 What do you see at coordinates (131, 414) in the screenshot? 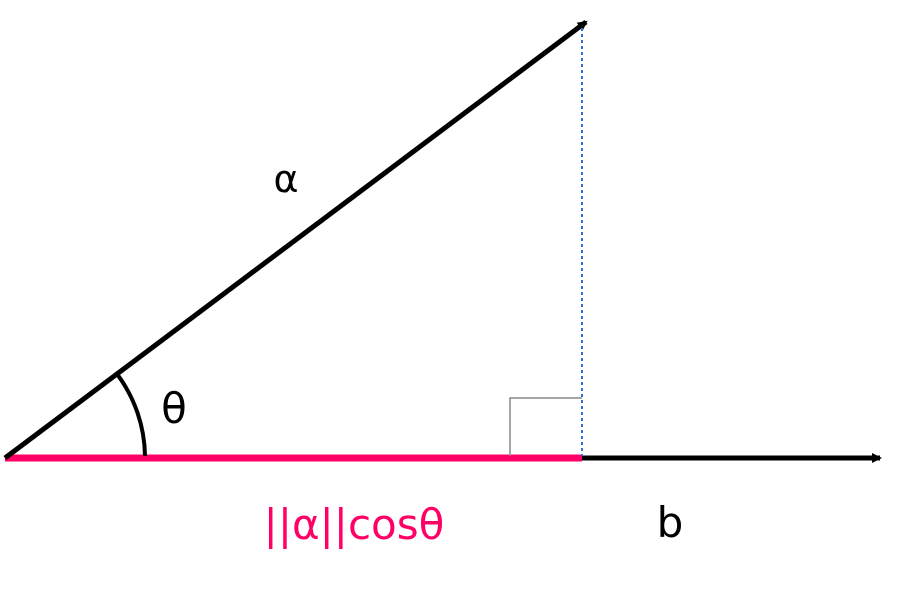
I see `angle-arc` at bounding box center [131, 414].